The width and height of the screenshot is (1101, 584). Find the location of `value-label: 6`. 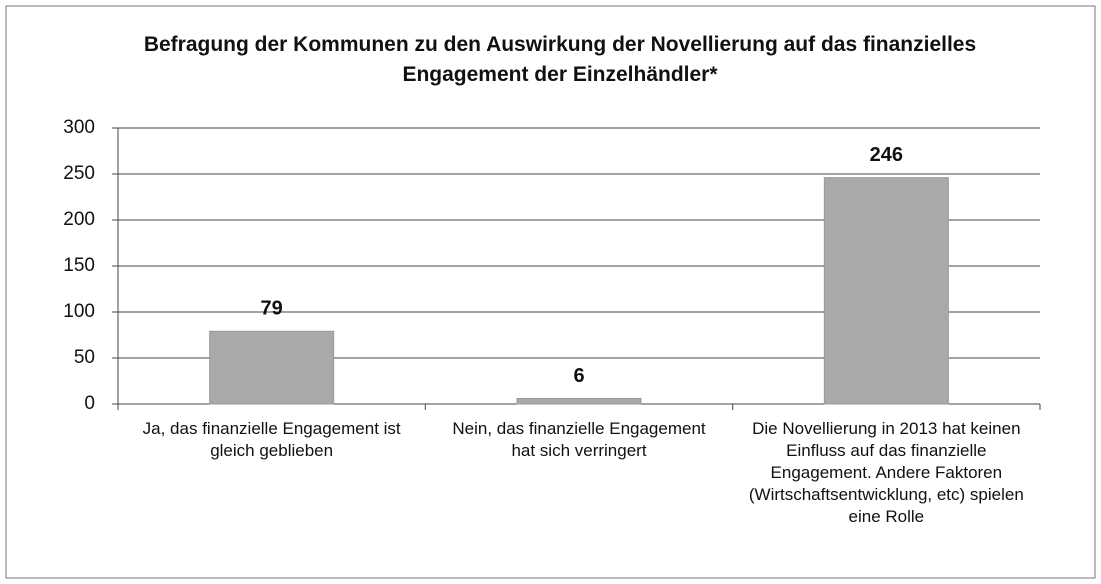

value-label: 6 is located at coordinates (578, 376).